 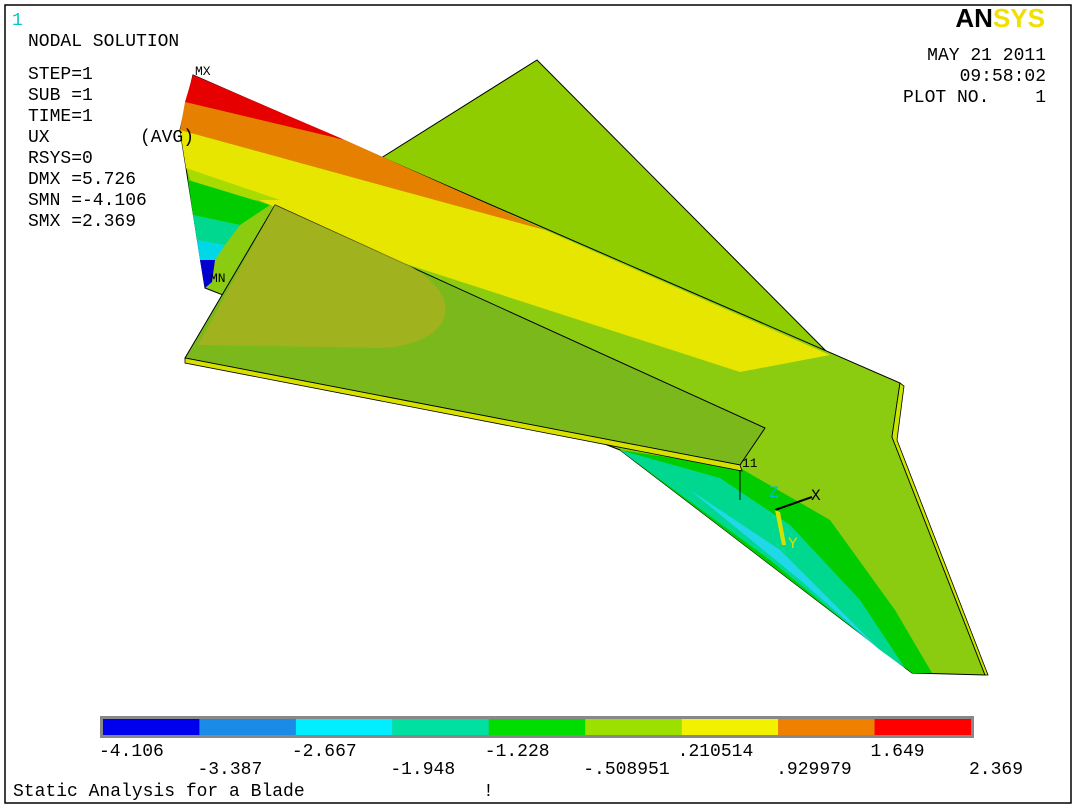 I want to click on node-label: 11, so click(x=750, y=463).